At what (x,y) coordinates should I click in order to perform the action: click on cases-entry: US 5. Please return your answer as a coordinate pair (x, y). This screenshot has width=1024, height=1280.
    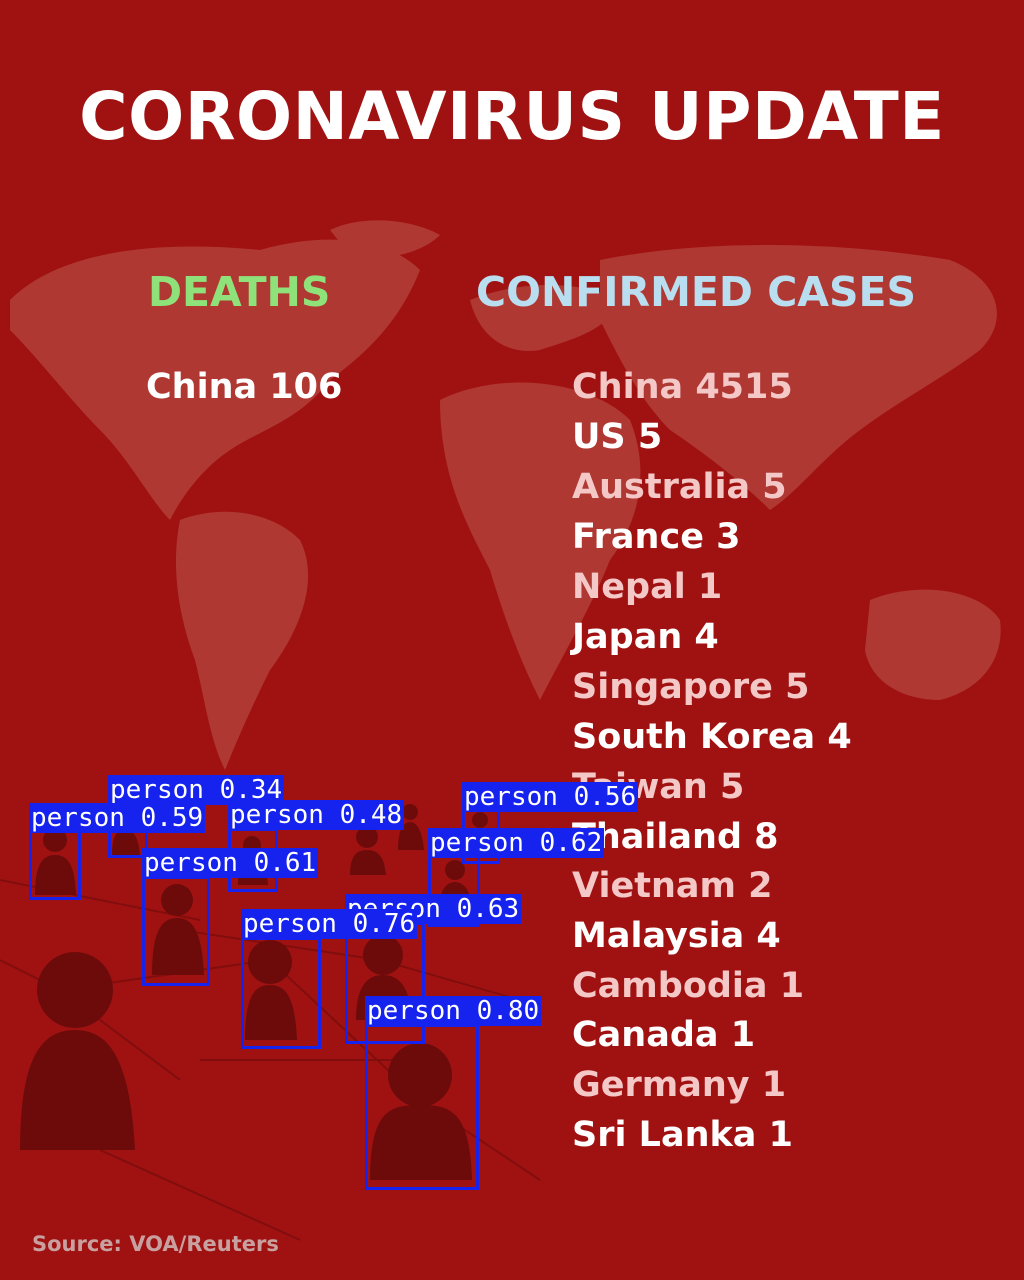
    Looking at the image, I should click on (617, 437).